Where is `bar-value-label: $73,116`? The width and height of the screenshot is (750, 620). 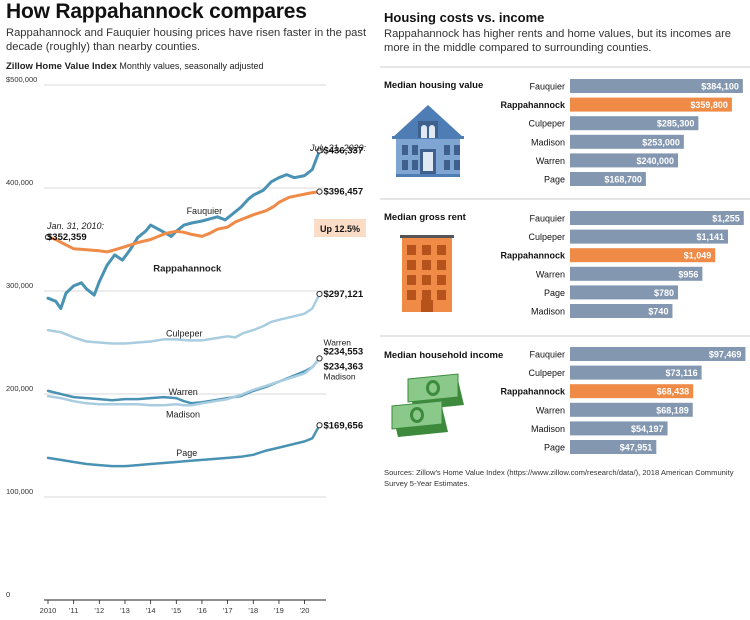
bar-value-label: $73,116 is located at coordinates (682, 373).